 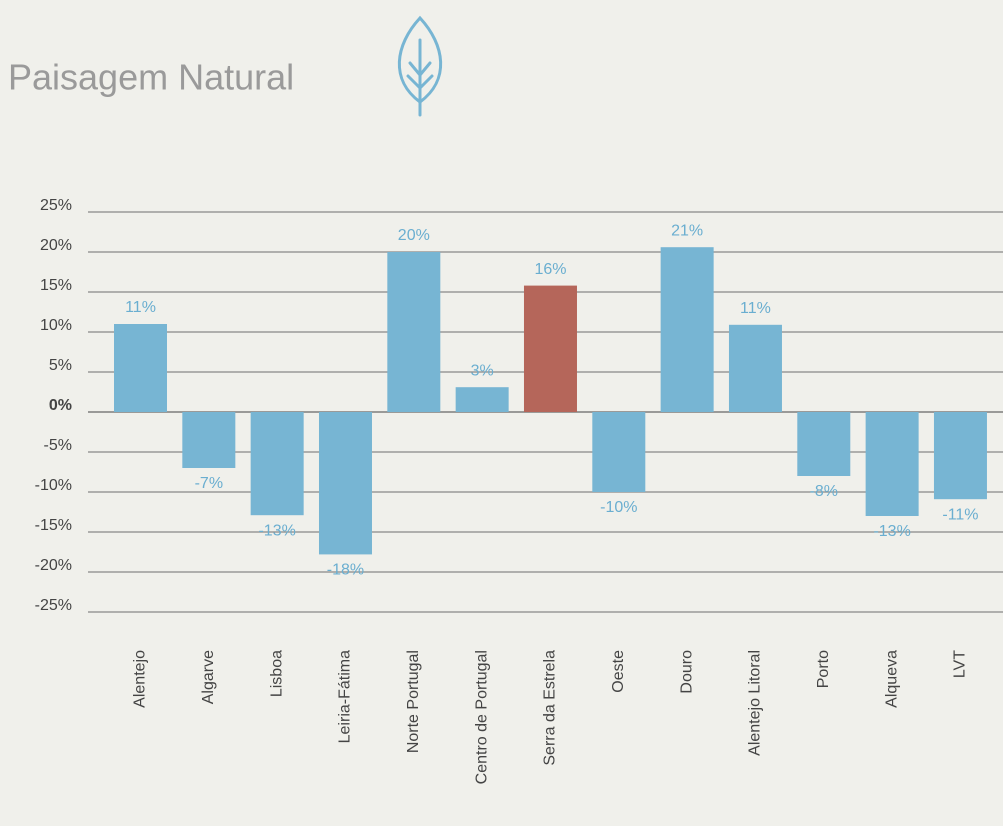 I want to click on x-tick-label: Douro, so click(x=686, y=672).